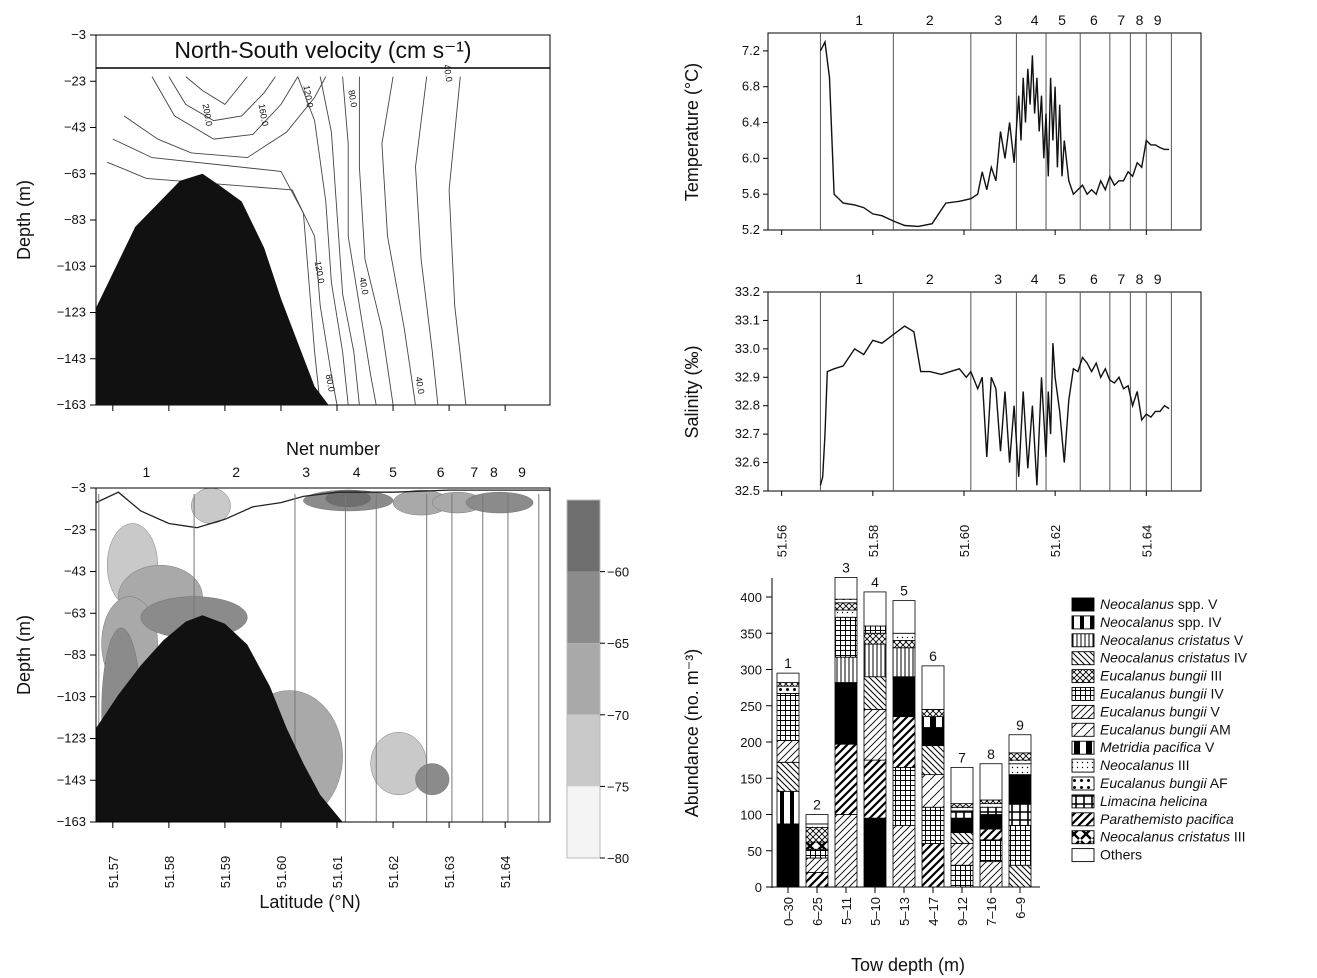 This screenshot has width=1317, height=978. What do you see at coordinates (788, 663) in the screenshot?
I see `bar-number-label: 1` at bounding box center [788, 663].